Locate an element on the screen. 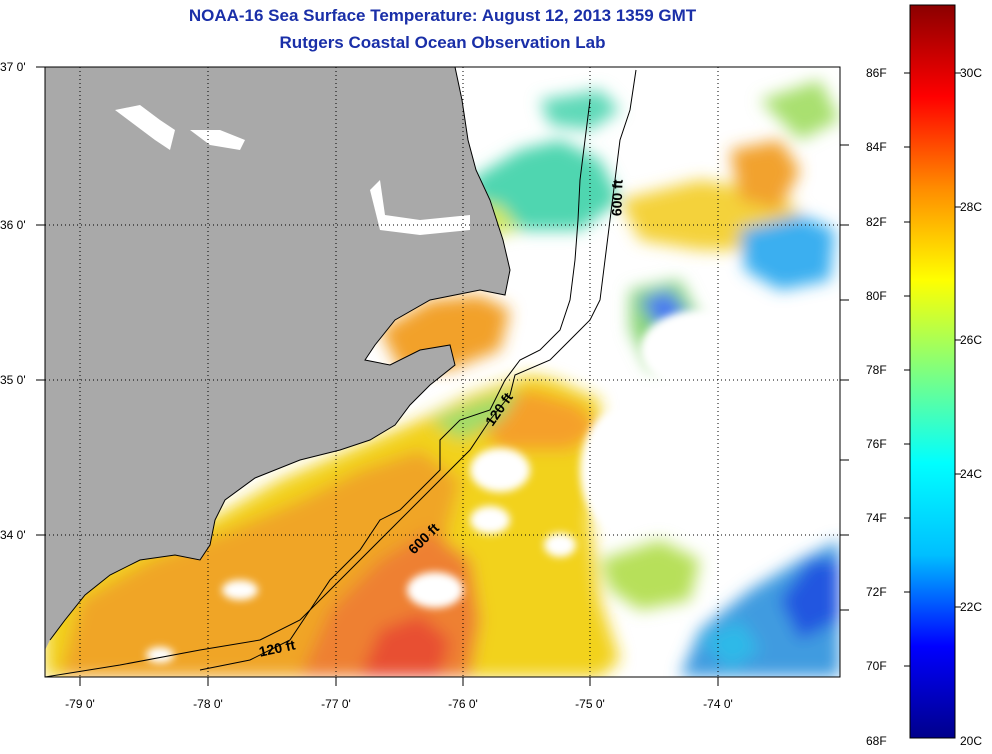  colorbar-ticks is located at coordinates (932, 369).